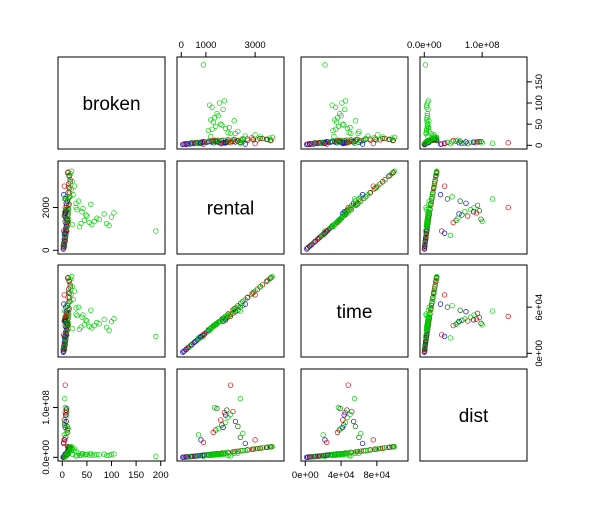 The height and width of the screenshot is (517, 589). Describe the element at coordinates (201, 143) in the screenshot. I see `point-86-broken-vs-rental` at that location.